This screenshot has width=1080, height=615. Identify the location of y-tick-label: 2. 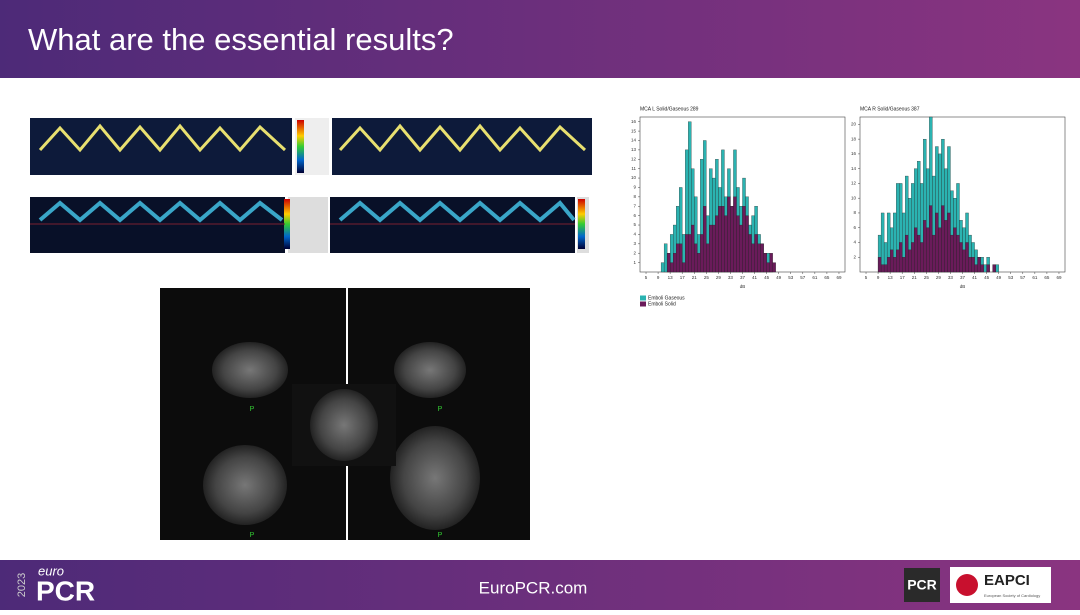
(854, 256).